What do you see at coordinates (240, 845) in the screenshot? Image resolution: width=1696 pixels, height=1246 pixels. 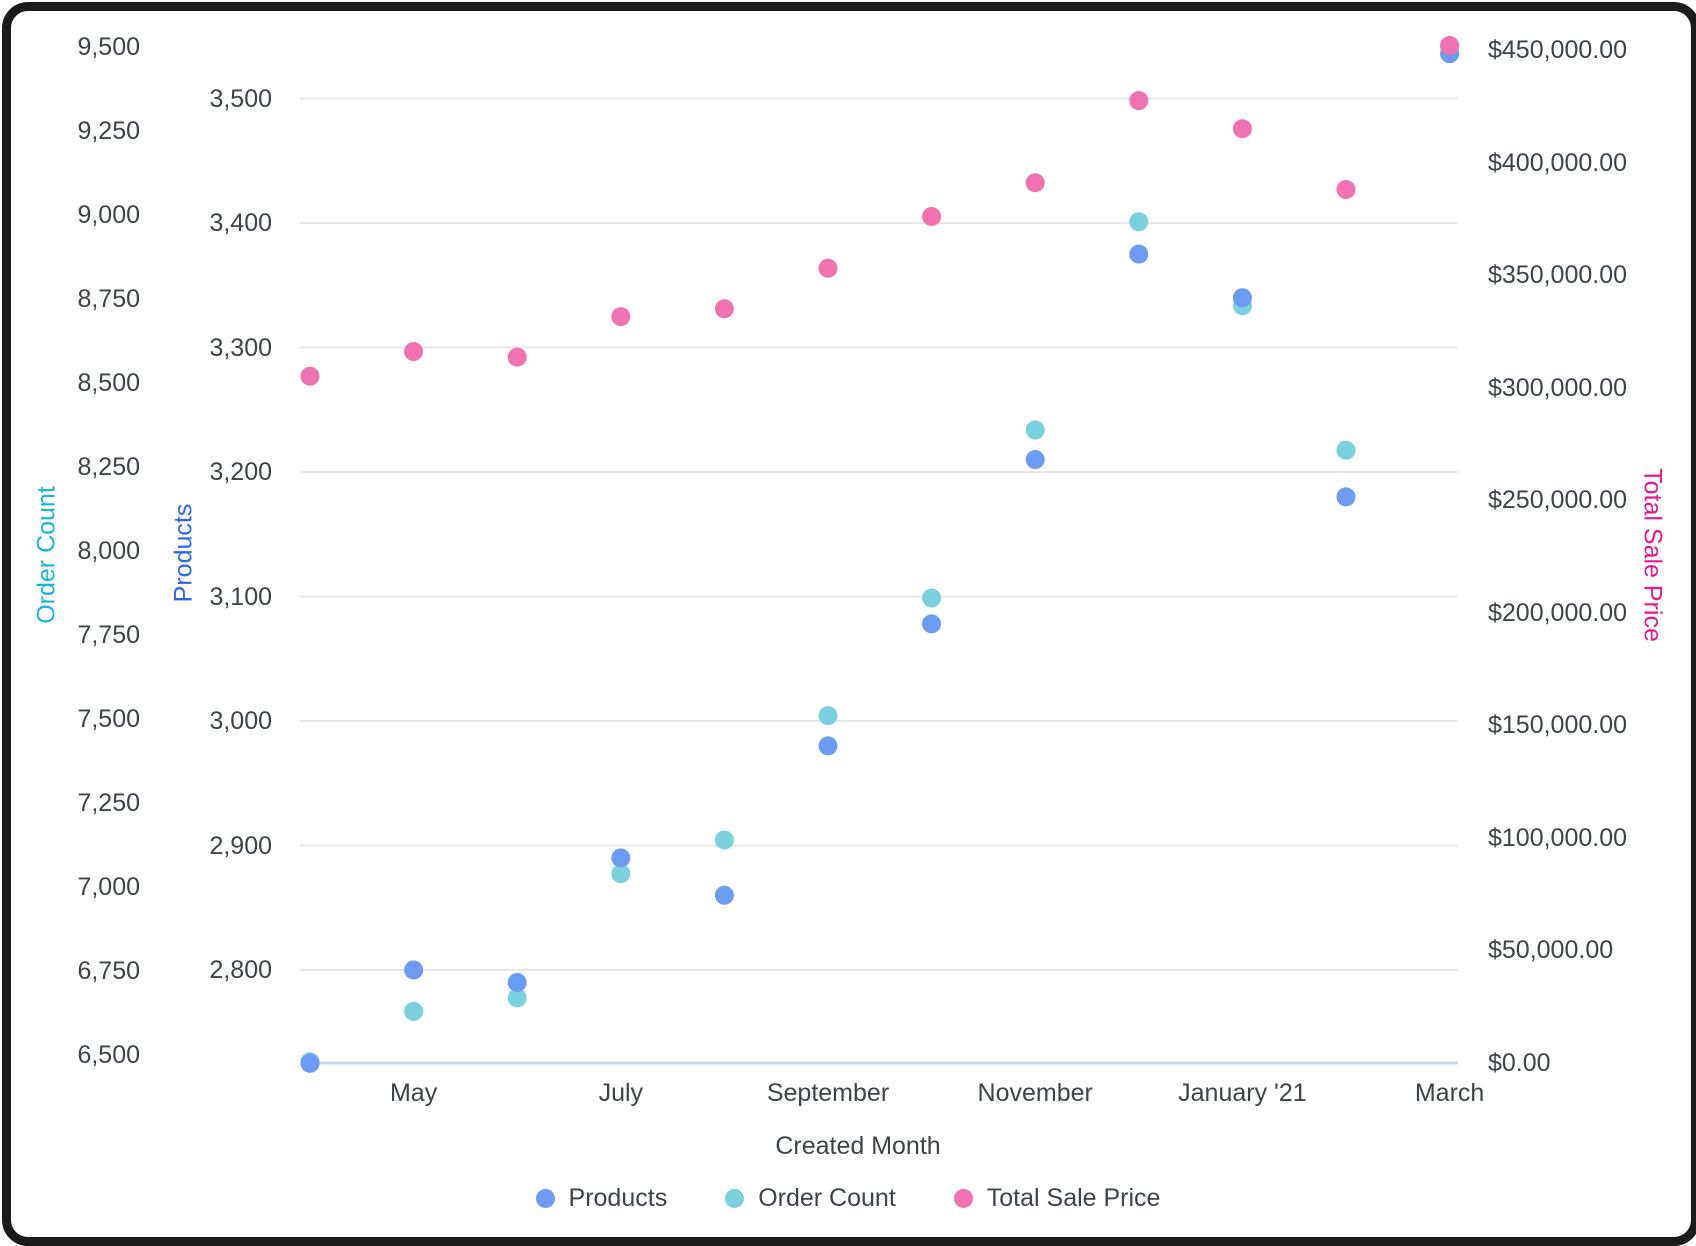 I see `products-tick-2,900: 2,900` at bounding box center [240, 845].